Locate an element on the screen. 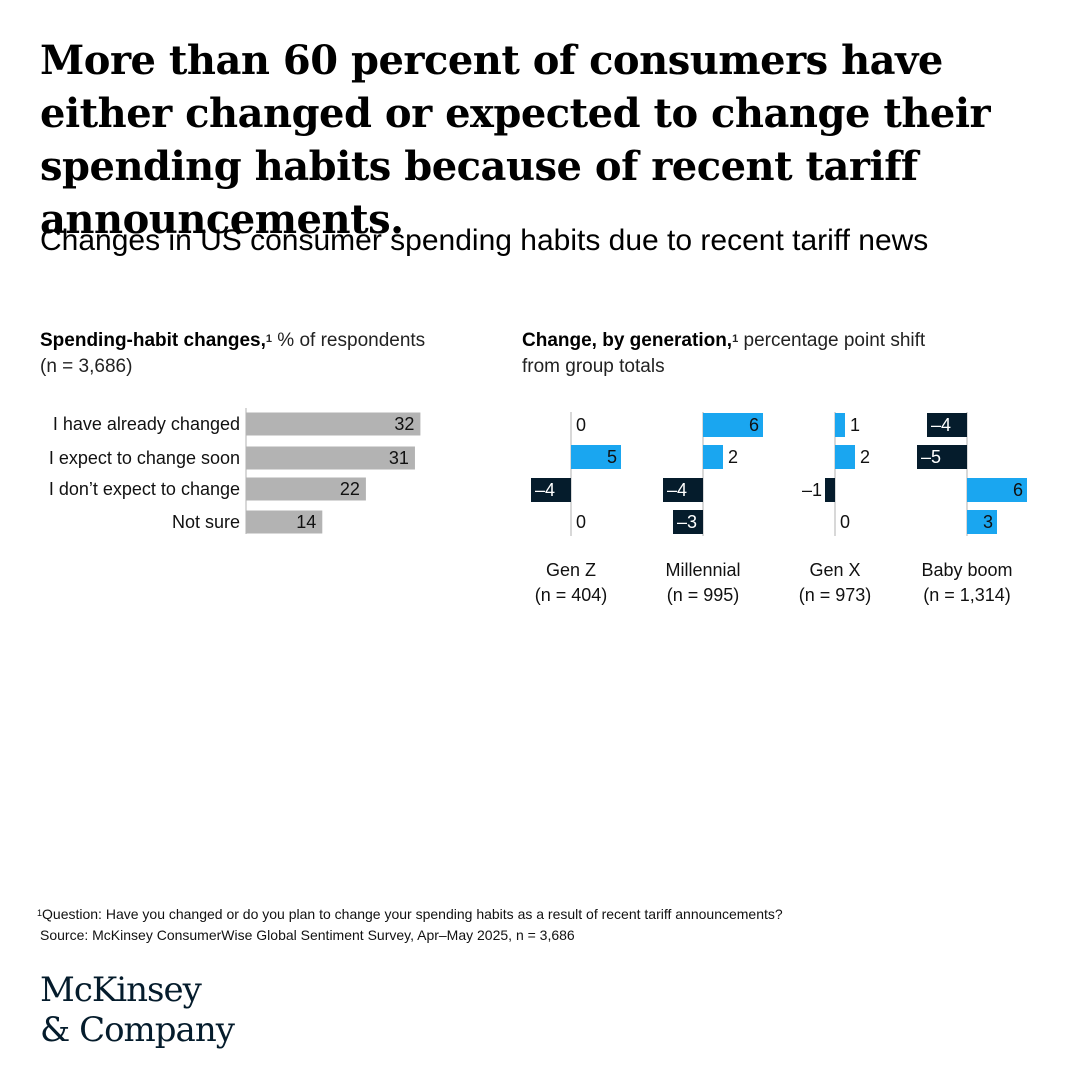  mckinsey-logo: McKinsey & Company is located at coordinates (137, 1010).